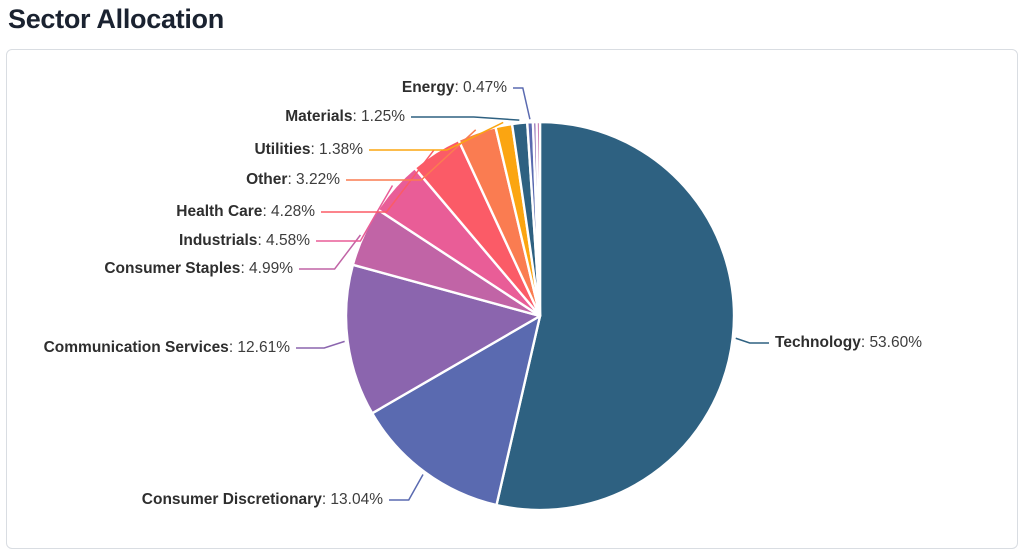 The image size is (1024, 549). Describe the element at coordinates (116, 19) in the screenshot. I see `page-title: Sector Allocation` at that location.